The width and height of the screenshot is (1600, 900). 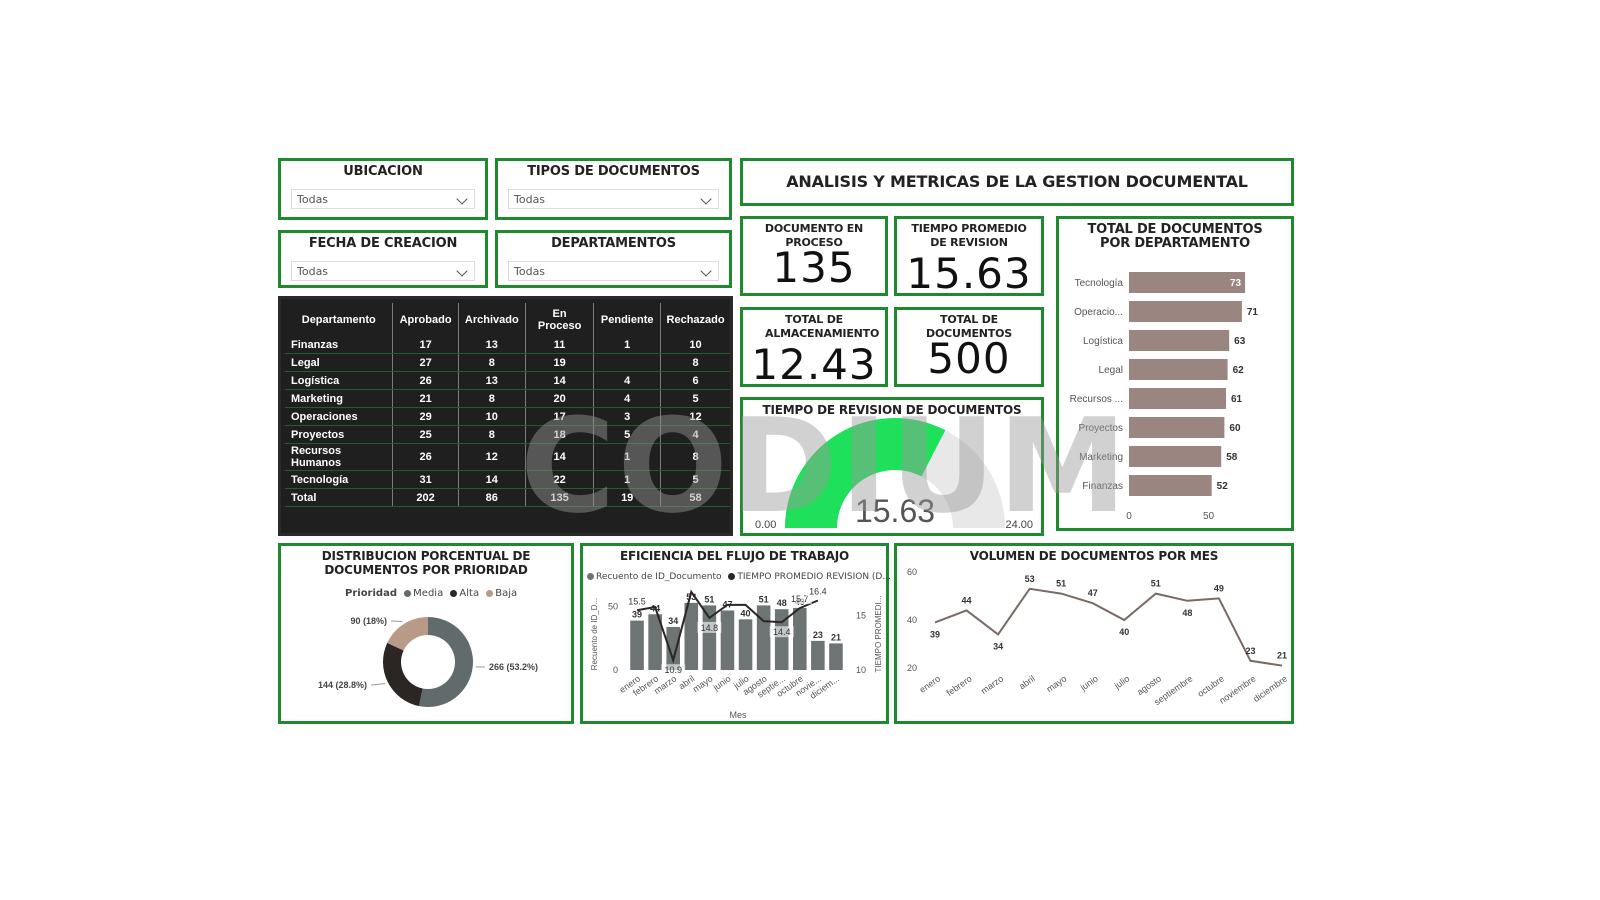 What do you see at coordinates (383, 271) in the screenshot?
I see `fecha-dropdown: Todas` at bounding box center [383, 271].